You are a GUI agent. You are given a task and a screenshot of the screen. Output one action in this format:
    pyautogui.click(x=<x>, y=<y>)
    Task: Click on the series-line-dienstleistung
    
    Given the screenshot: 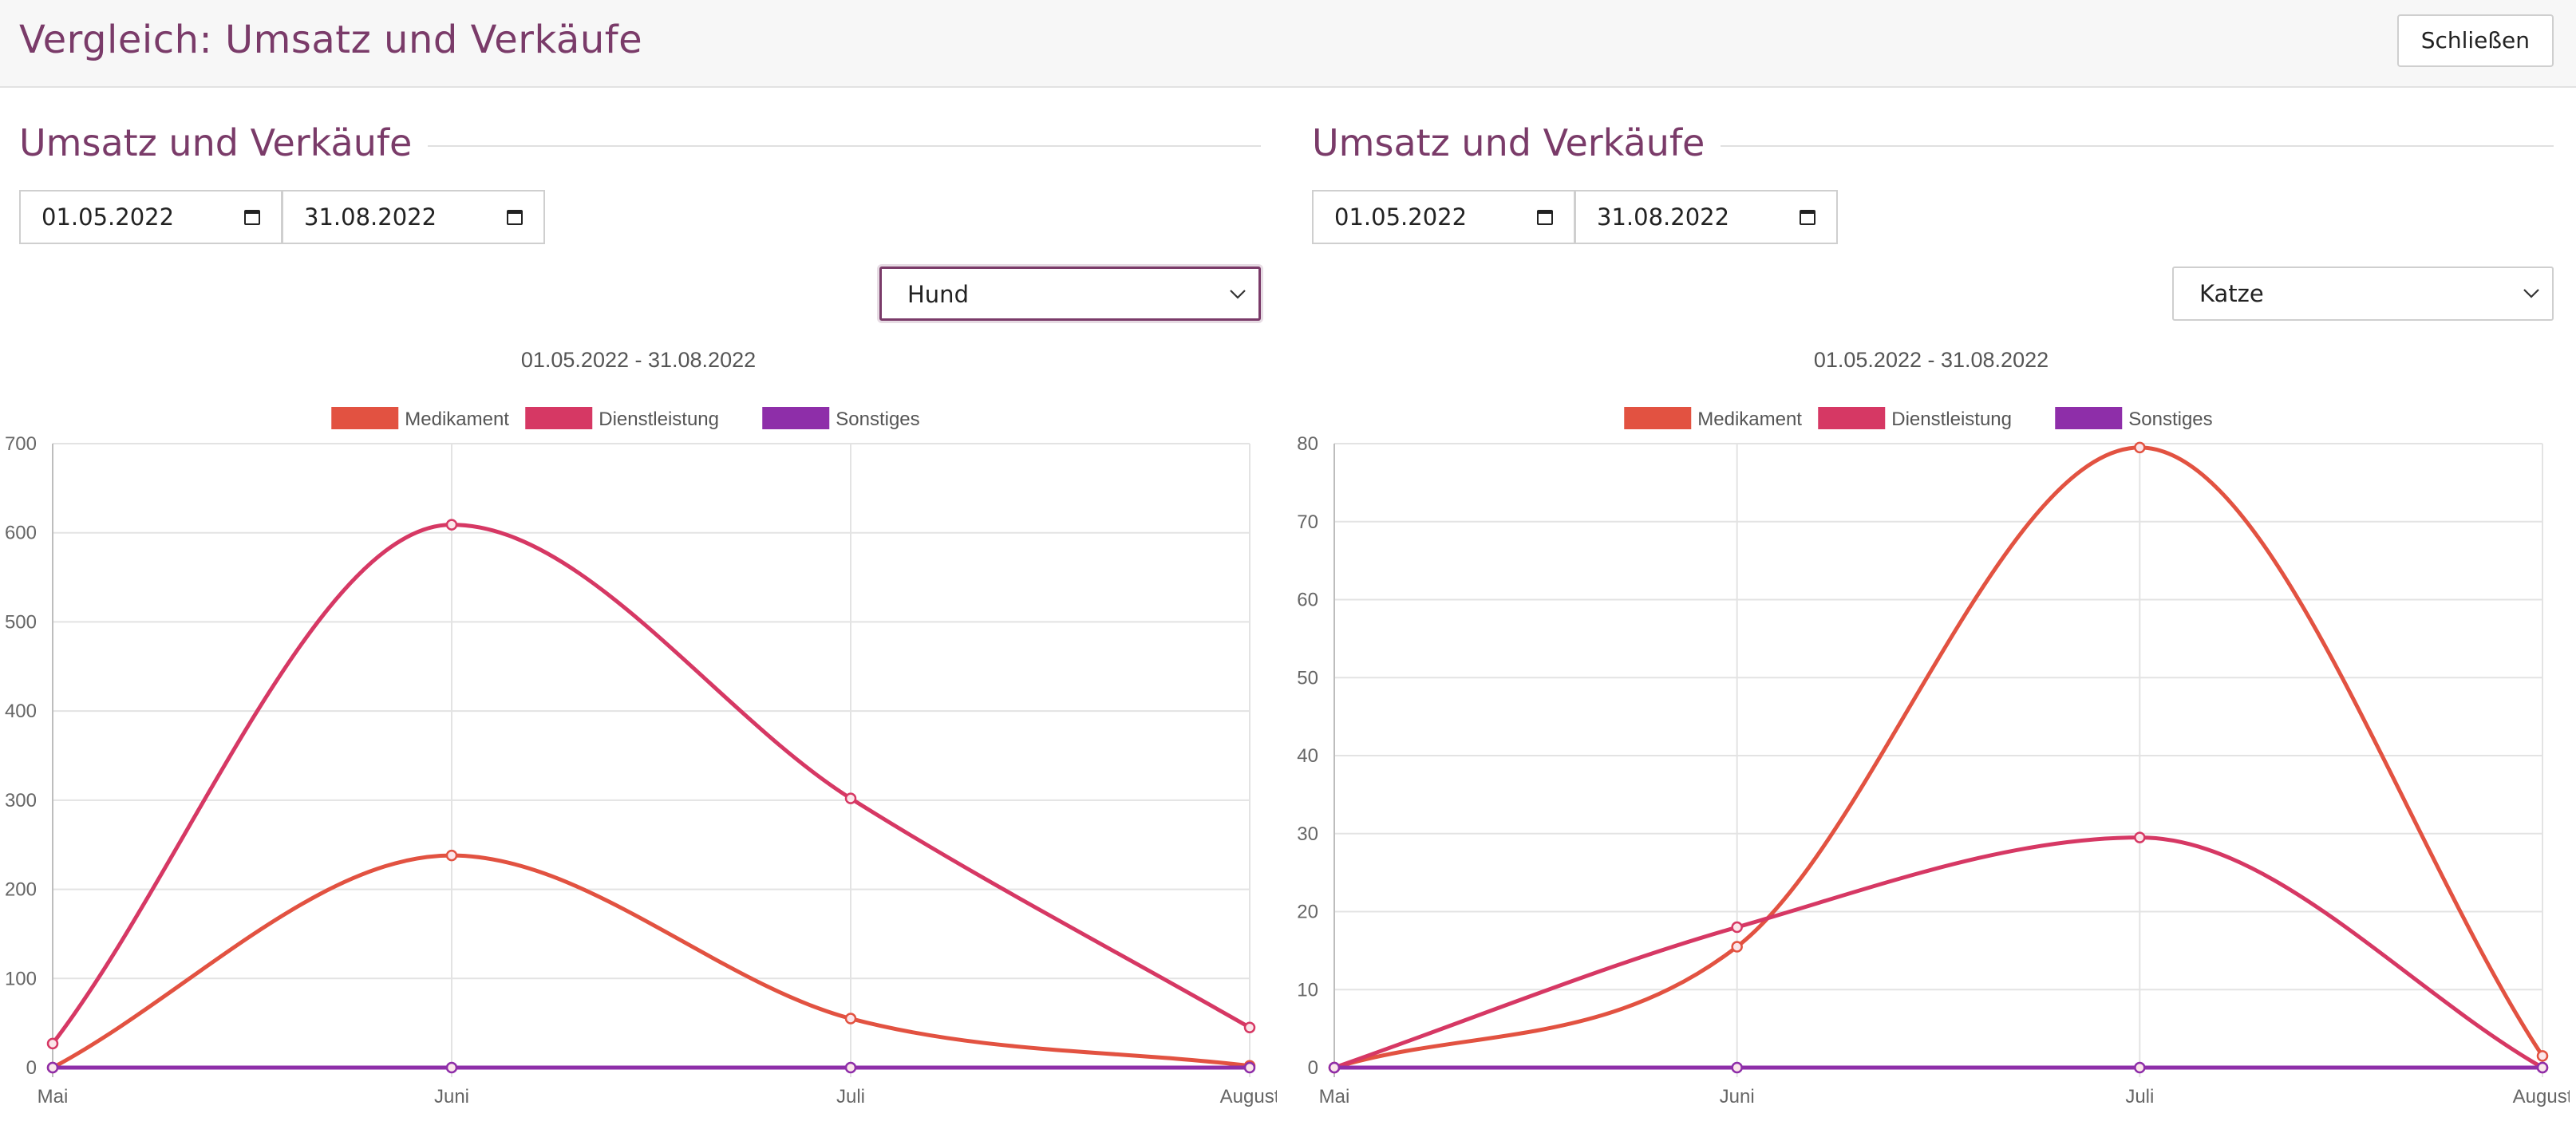 What is the action you would take?
    pyautogui.click(x=1938, y=952)
    